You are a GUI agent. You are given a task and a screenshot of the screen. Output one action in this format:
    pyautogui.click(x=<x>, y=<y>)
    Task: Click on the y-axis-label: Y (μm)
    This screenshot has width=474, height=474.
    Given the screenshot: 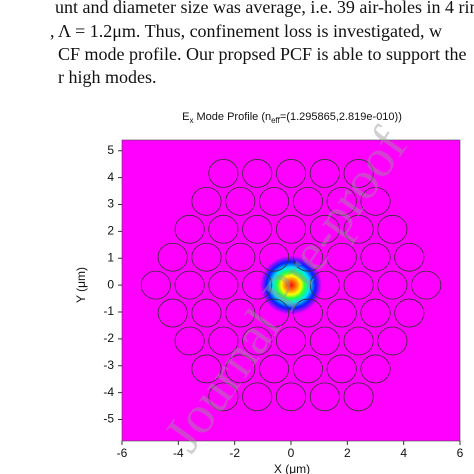 What is the action you would take?
    pyautogui.click(x=81, y=285)
    